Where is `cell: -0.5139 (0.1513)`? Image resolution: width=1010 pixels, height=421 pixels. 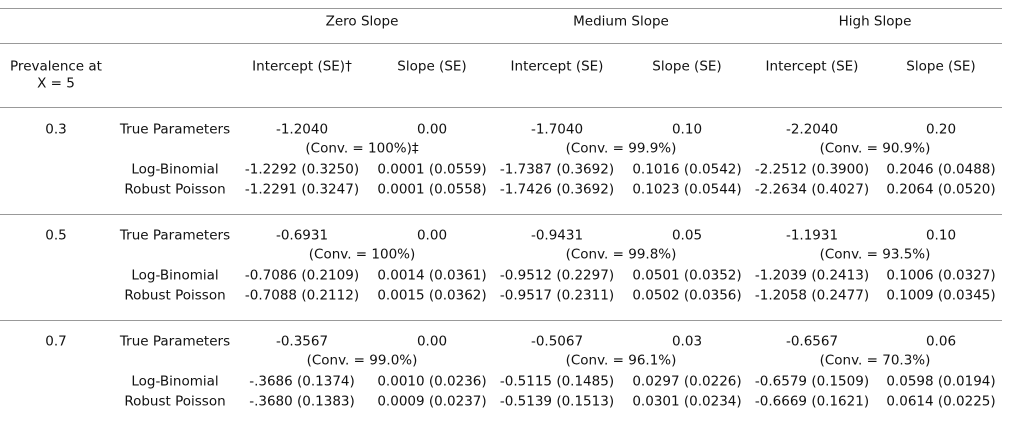
cell: -0.5139 (0.1513) is located at coordinates (557, 401).